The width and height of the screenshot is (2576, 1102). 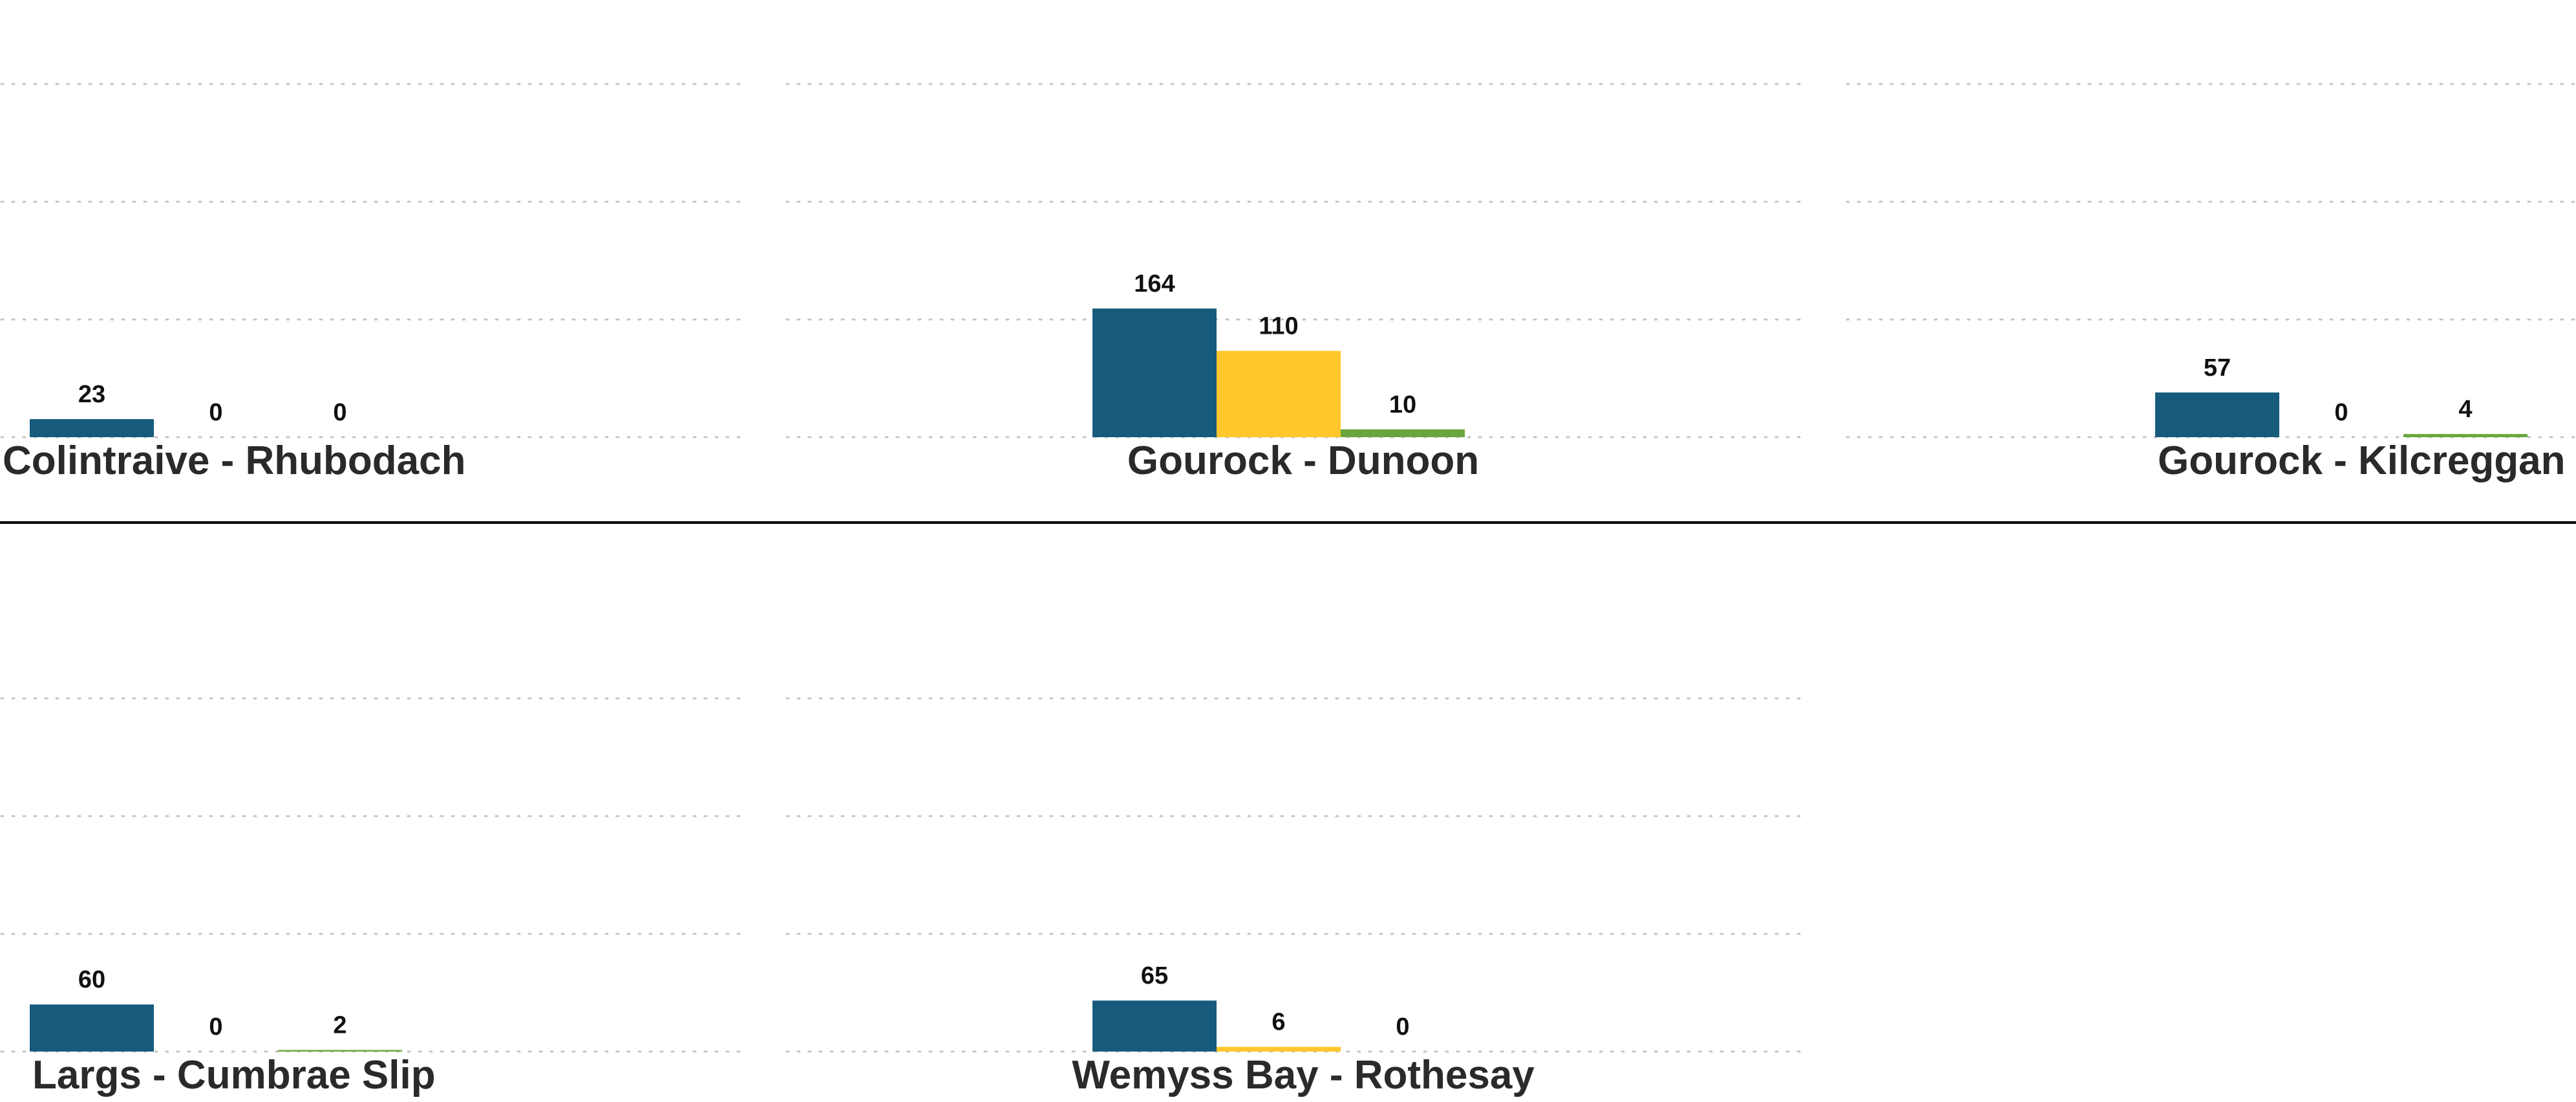 I want to click on data-label: 2, so click(x=339, y=1025).